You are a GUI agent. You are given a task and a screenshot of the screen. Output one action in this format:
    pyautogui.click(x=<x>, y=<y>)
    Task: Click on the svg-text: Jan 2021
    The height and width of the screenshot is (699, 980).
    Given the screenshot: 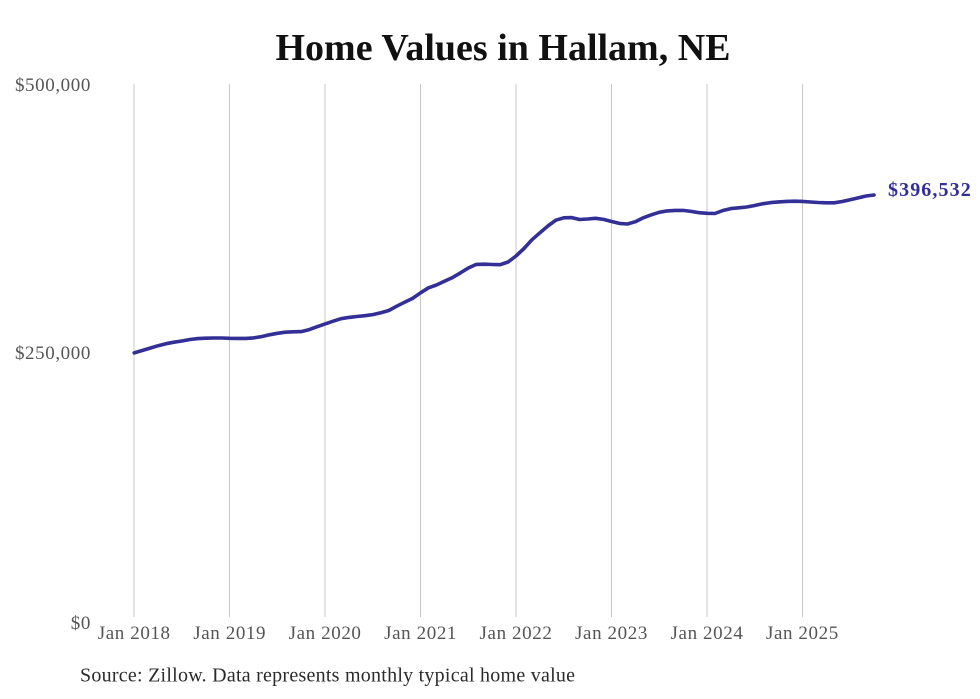 What is the action you would take?
    pyautogui.click(x=420, y=633)
    